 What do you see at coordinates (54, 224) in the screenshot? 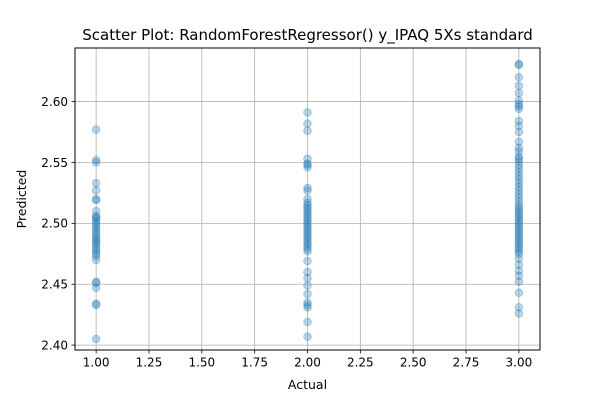
I see `y-tick-label: 2.50` at bounding box center [54, 224].